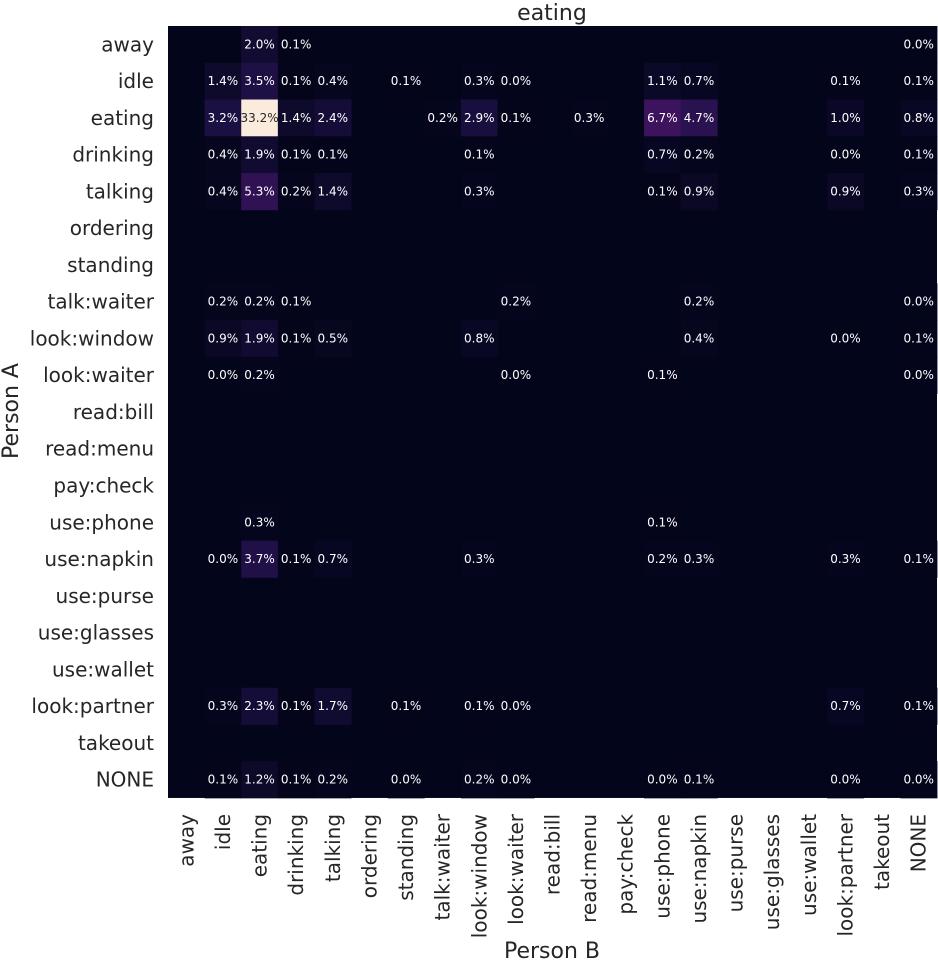  I want to click on column-tick-label: look:waiter, so click(516, 869).